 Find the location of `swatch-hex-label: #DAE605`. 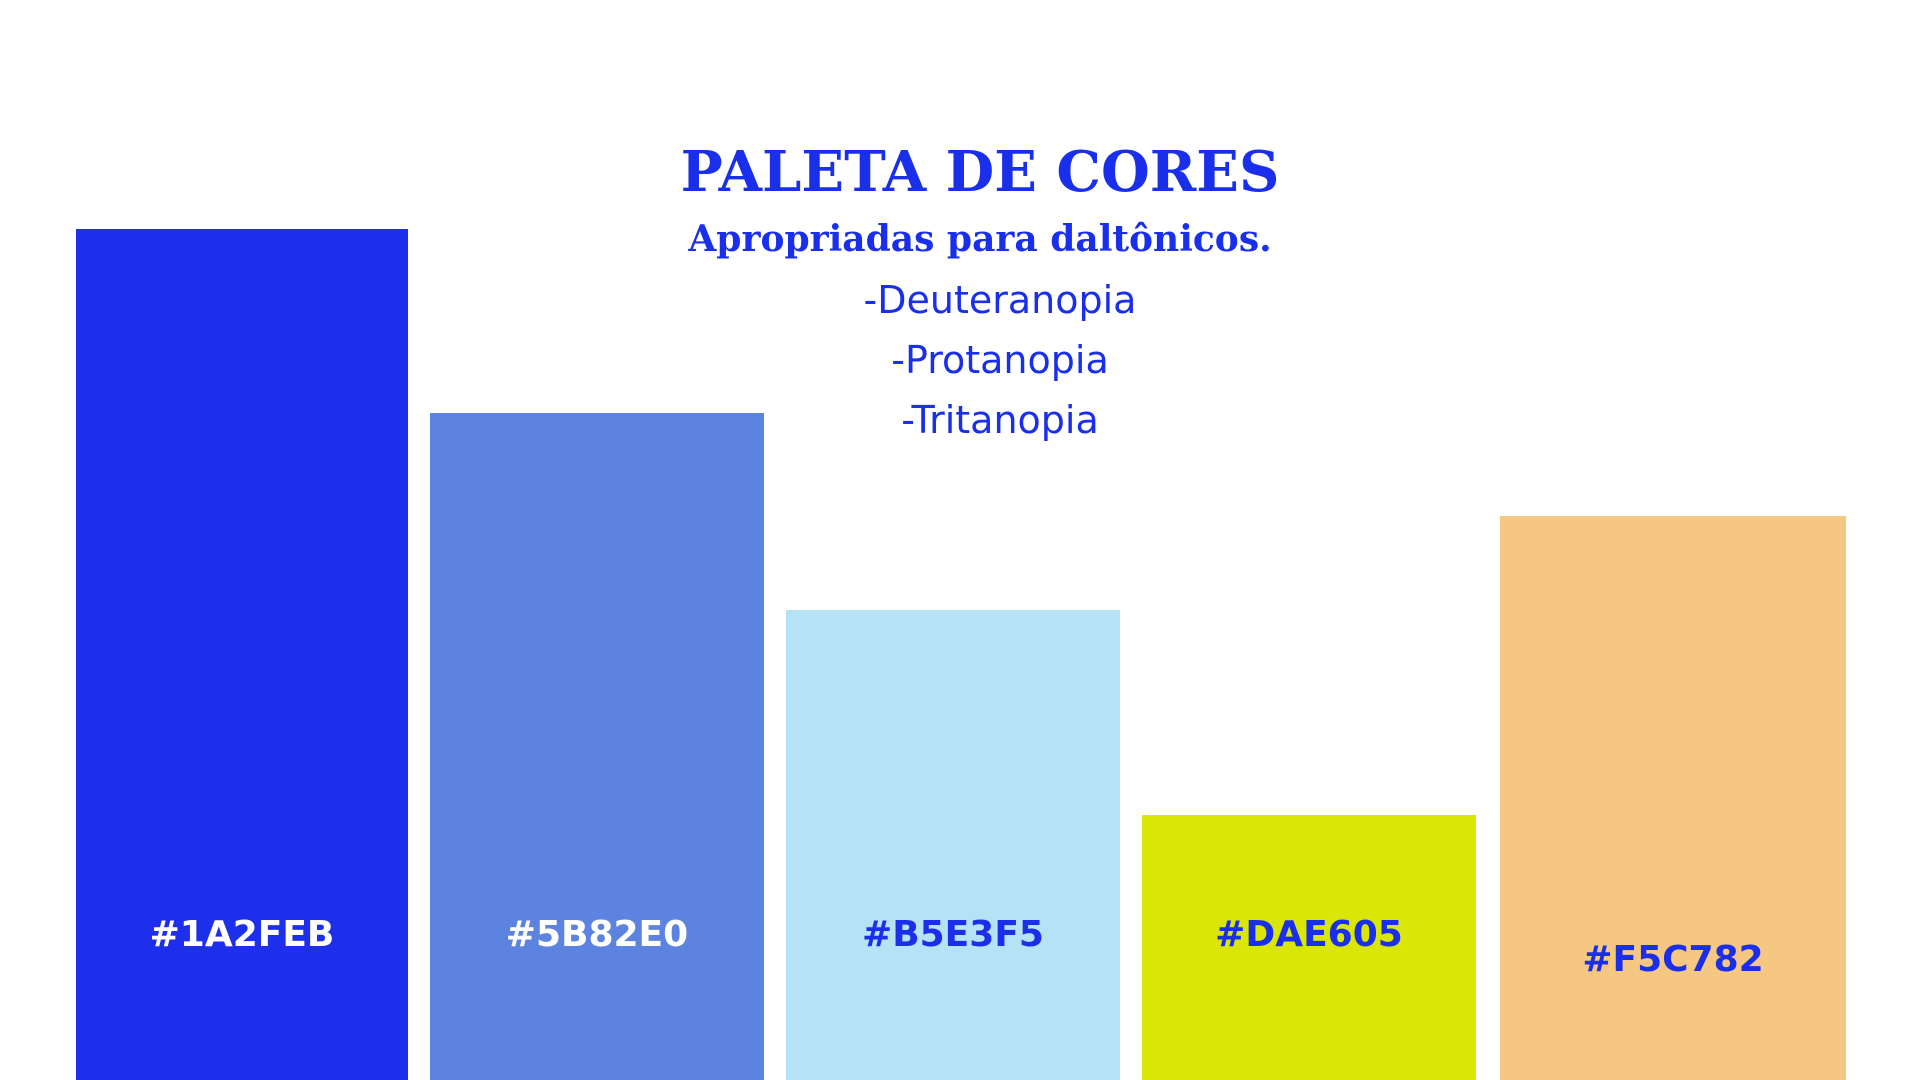

swatch-hex-label: #DAE605 is located at coordinates (1309, 934).